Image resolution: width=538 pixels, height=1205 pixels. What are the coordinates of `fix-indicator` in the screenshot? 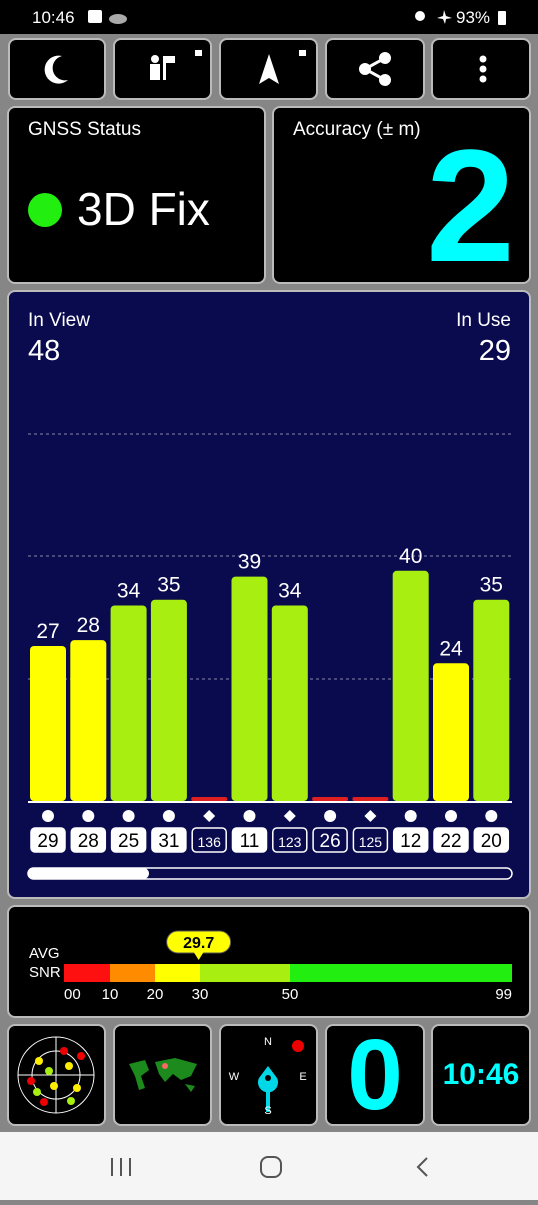 It's located at (45, 210).